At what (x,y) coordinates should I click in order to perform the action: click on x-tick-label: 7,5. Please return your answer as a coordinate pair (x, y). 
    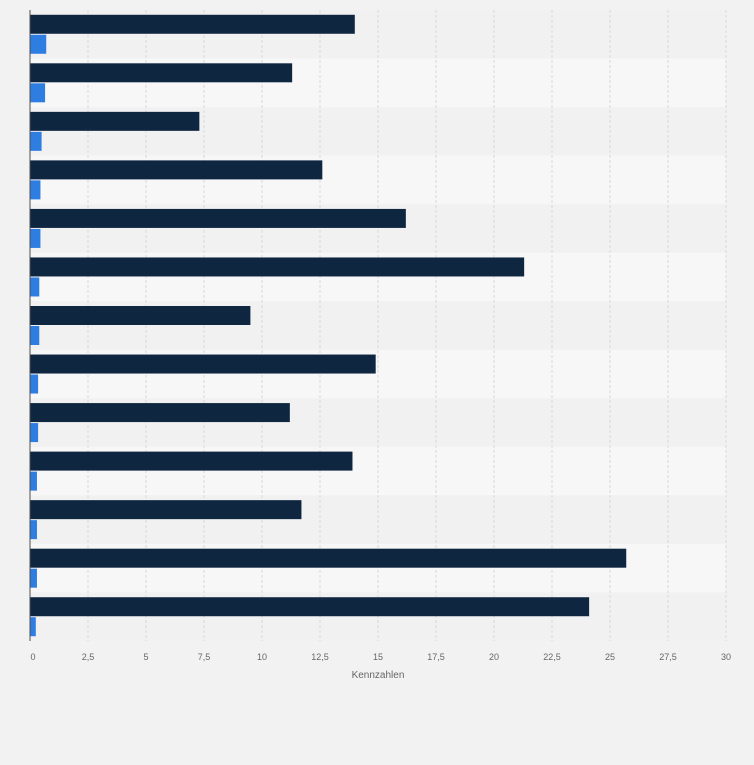
    Looking at the image, I should click on (204, 657).